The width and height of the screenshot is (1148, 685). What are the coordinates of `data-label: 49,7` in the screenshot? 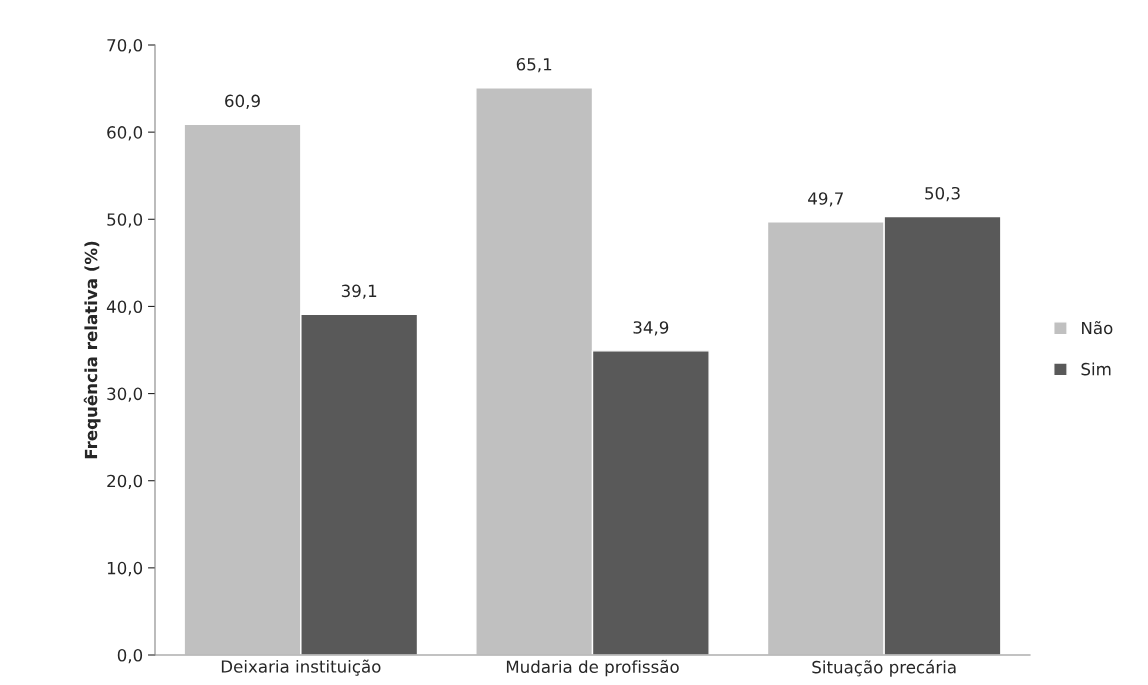 It's located at (825, 199).